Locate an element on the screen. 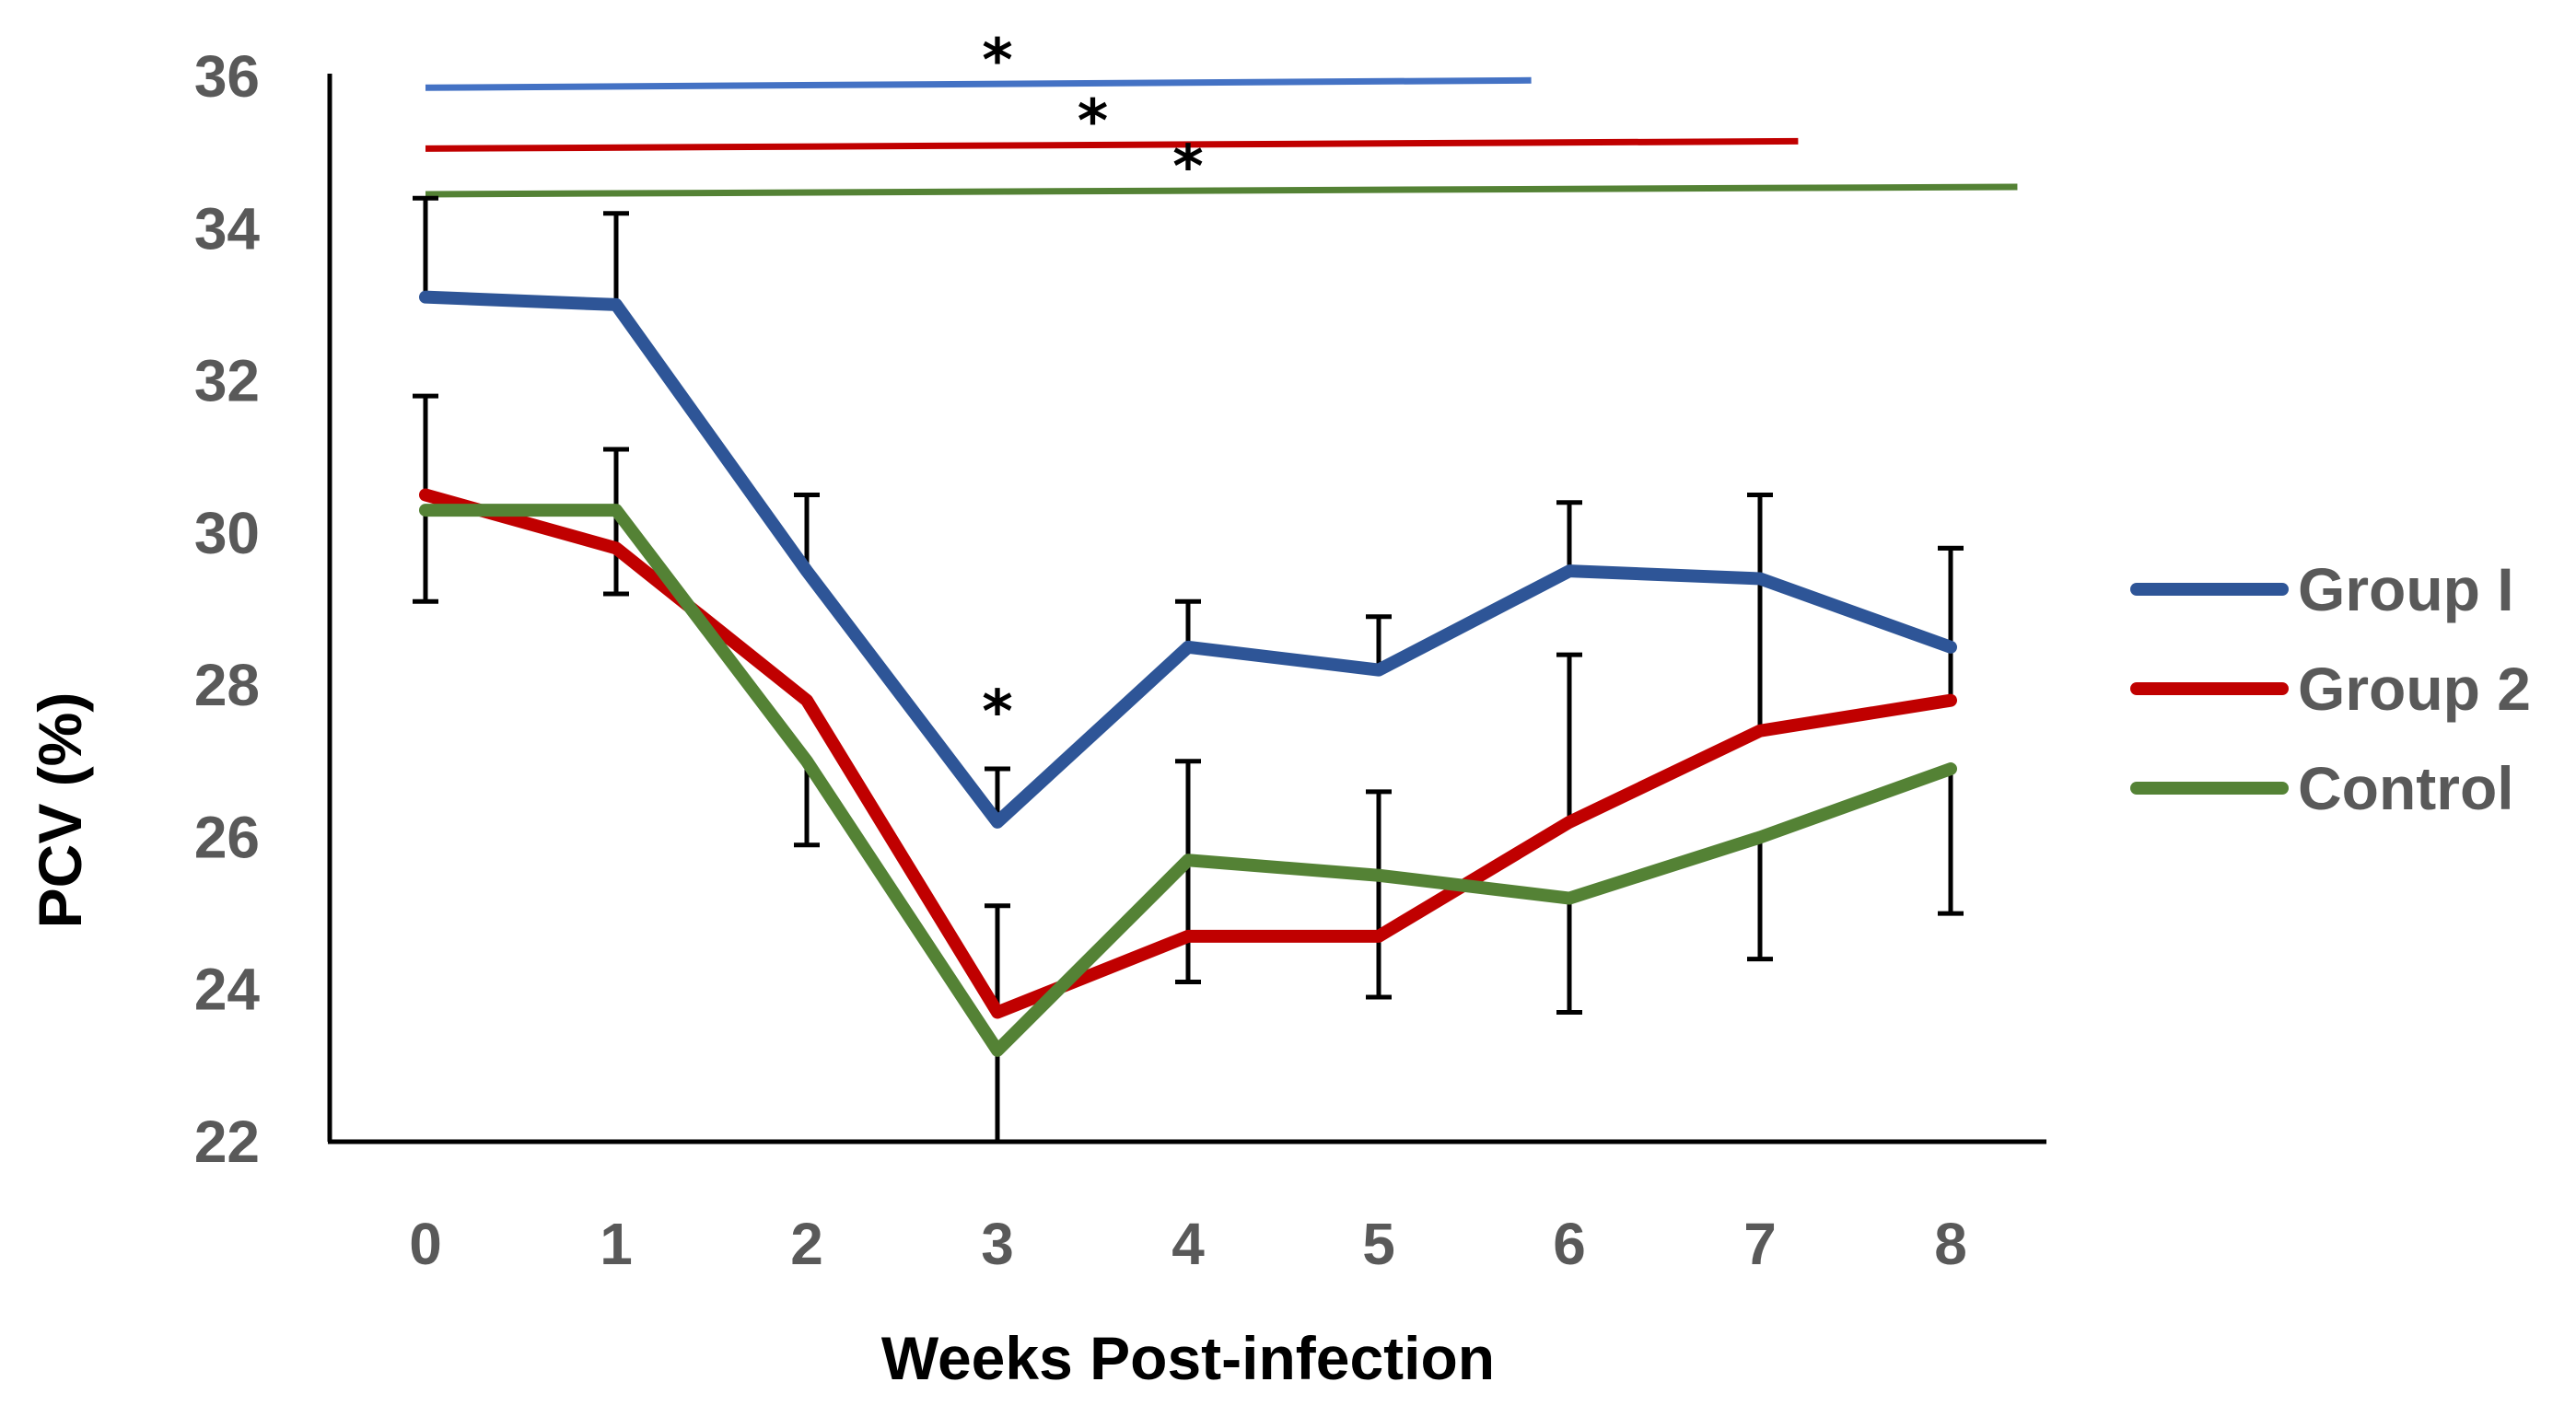 The width and height of the screenshot is (2576, 1417). y-tick-label: 28 is located at coordinates (227, 685).